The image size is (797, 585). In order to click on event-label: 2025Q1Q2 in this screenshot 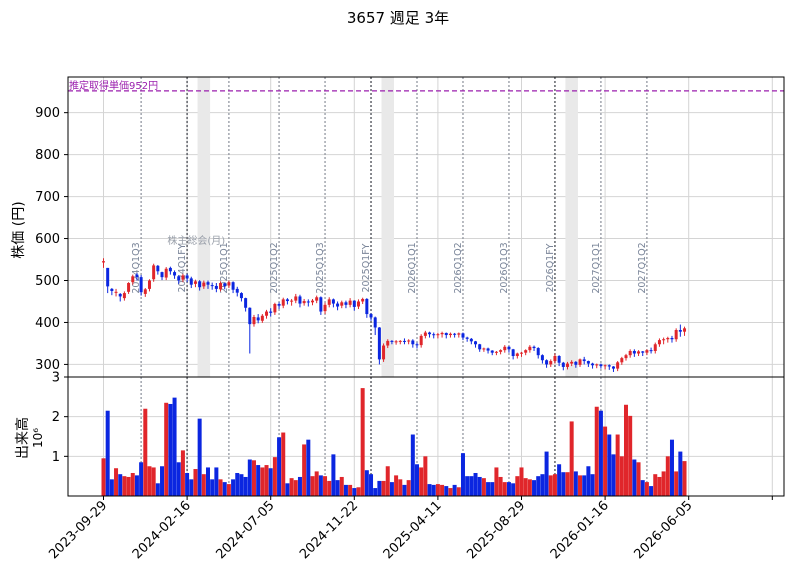, I will do `click(274, 267)`.